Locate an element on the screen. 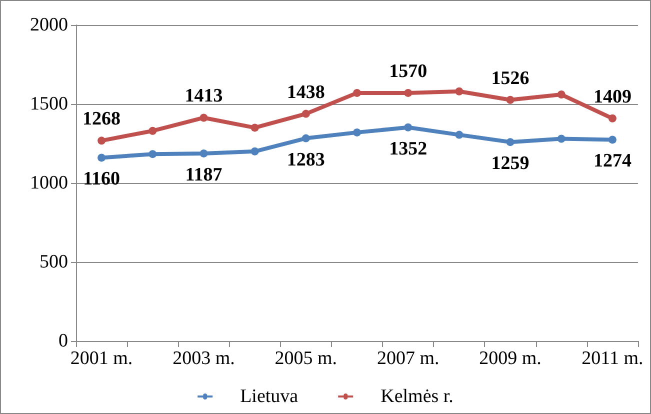 The height and width of the screenshot is (414, 651). x-tick-label: 2001 m. is located at coordinates (101, 358).